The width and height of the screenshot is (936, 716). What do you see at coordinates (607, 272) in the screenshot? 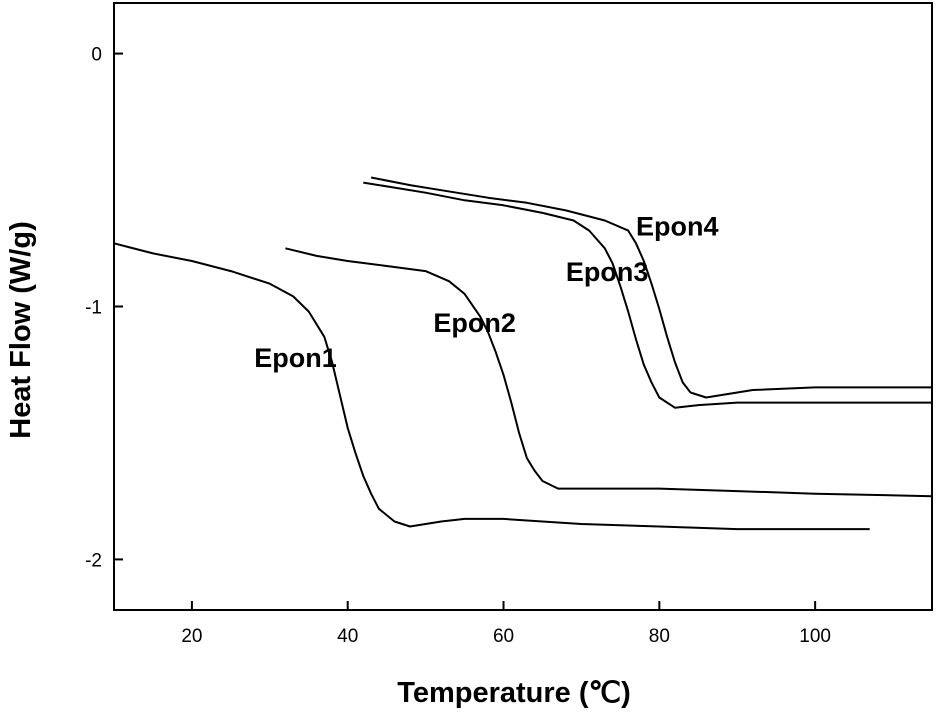
I see `epon3-label: Epon3` at bounding box center [607, 272].